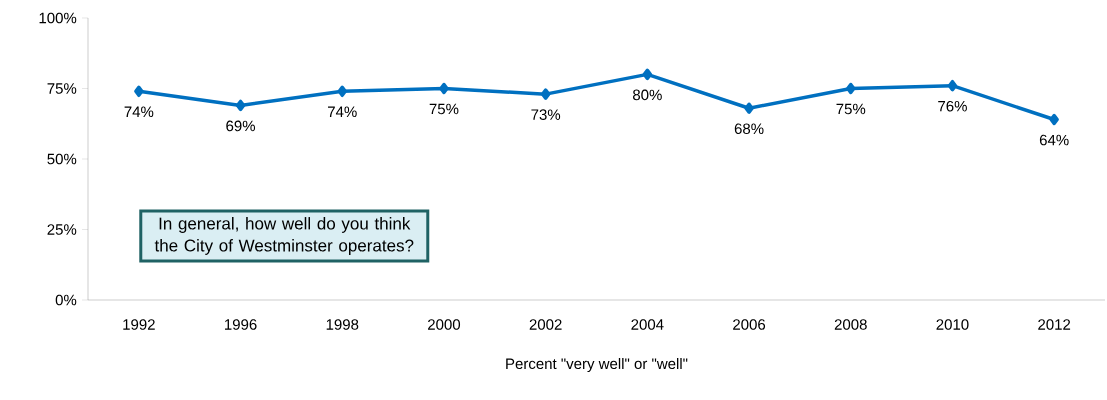 This screenshot has width=1107, height=400. Describe the element at coordinates (546, 114) in the screenshot. I see `data-label: 73%` at that location.